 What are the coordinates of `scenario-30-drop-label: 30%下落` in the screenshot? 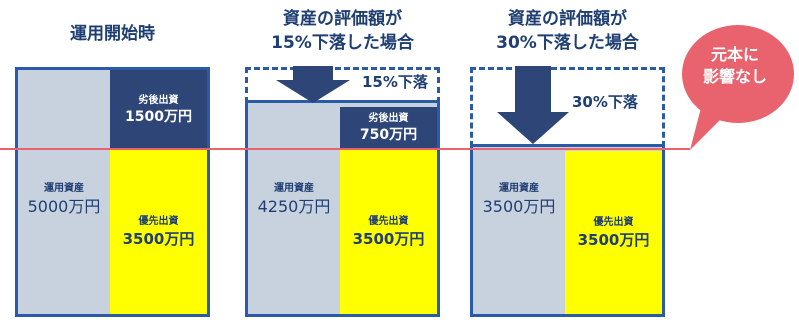 It's located at (605, 102).